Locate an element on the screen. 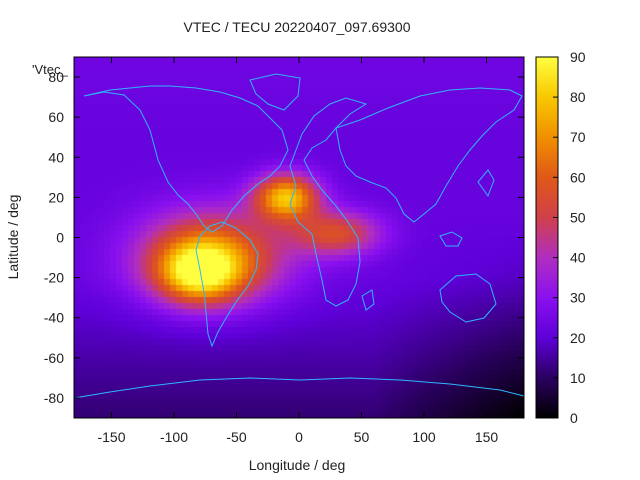  x-tick-label: 100 is located at coordinates (424, 437).